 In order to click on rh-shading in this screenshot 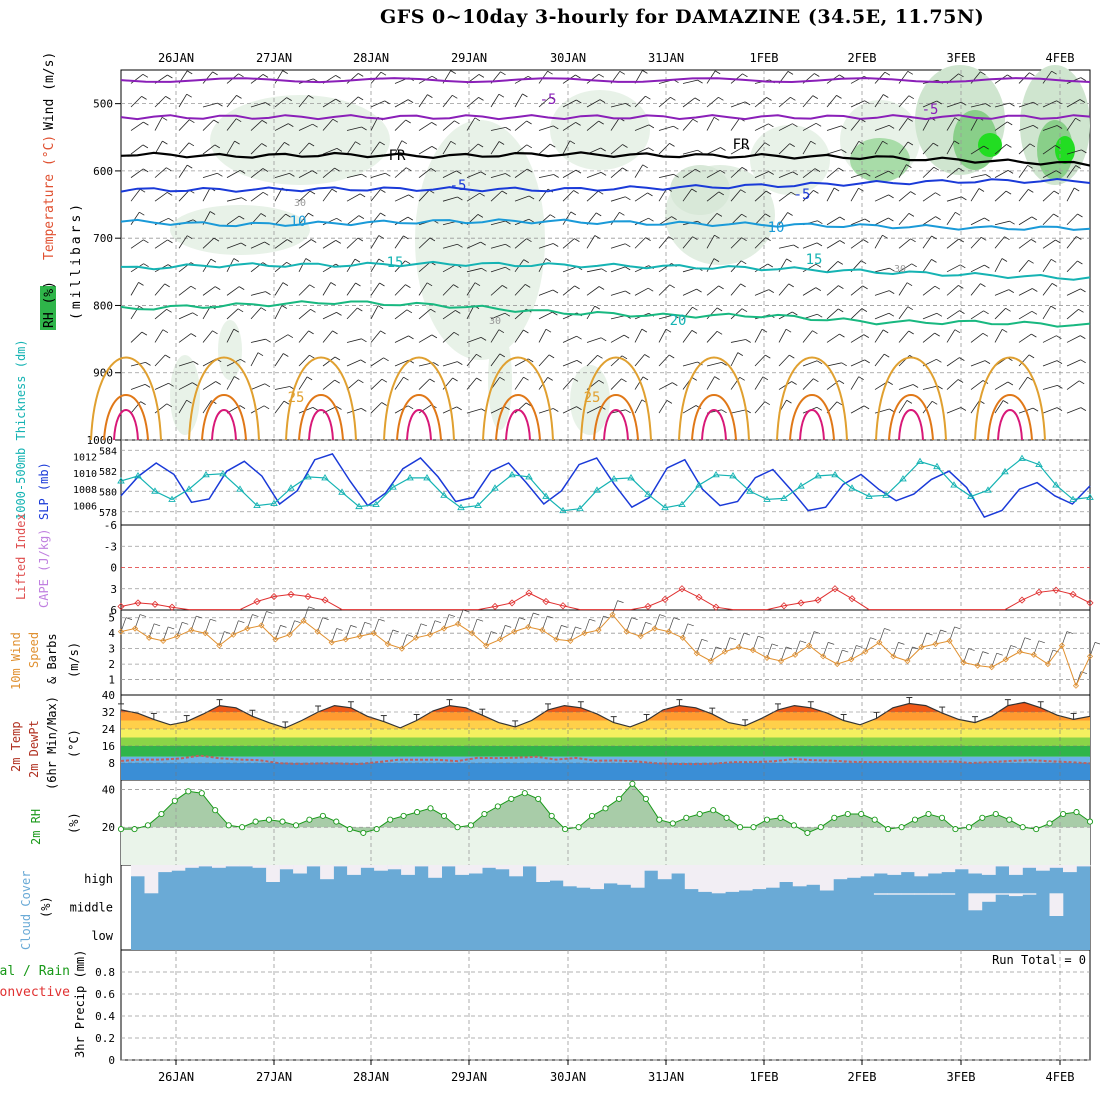, I will do `click(700, 190)`.